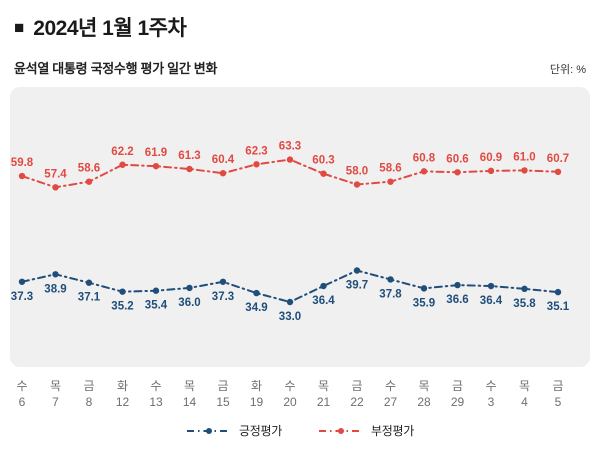 The height and width of the screenshot is (458, 600). What do you see at coordinates (424, 303) in the screenshot?
I see `data-point-label: 35.9` at bounding box center [424, 303].